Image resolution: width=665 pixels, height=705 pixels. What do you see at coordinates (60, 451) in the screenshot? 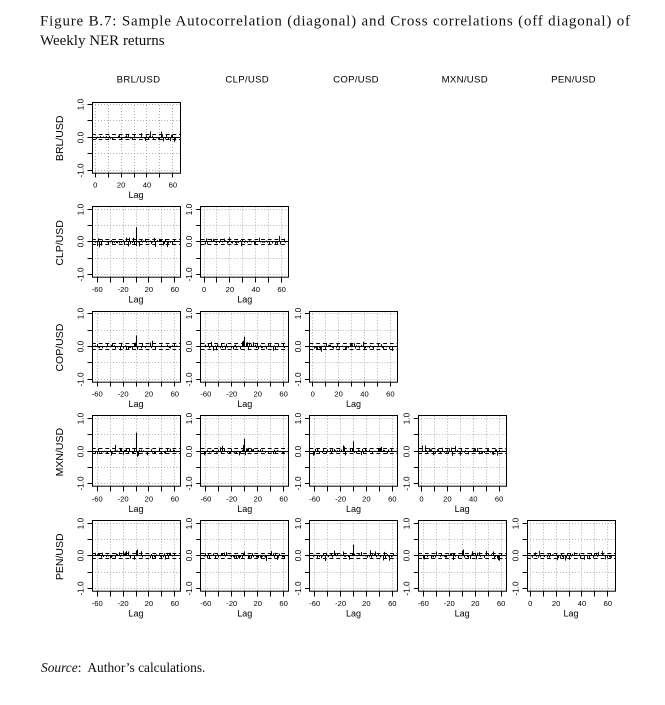
I see `svg-text: MXN/USD` at bounding box center [60, 451].